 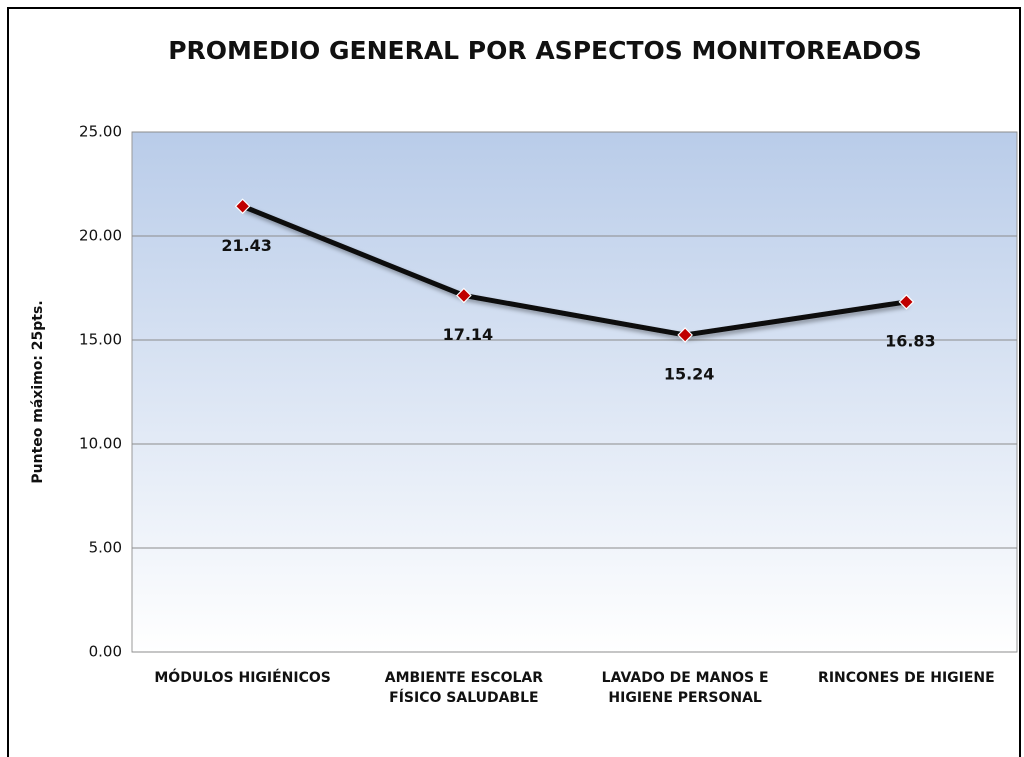 What do you see at coordinates (246, 245) in the screenshot?
I see `data-label: 21.43` at bounding box center [246, 245].